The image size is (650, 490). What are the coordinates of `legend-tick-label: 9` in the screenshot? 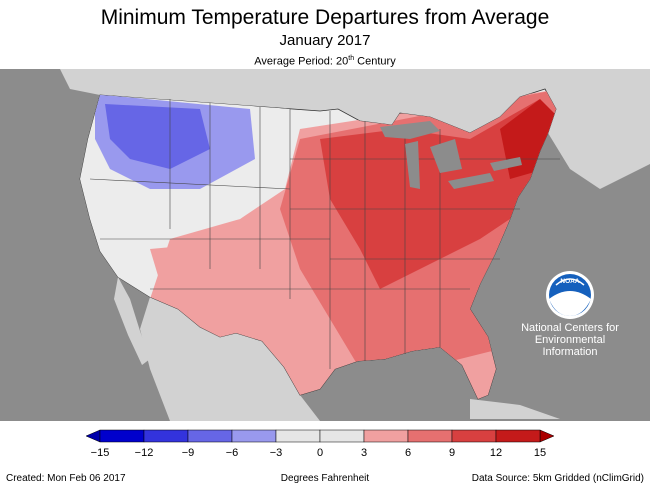 It's located at (452, 453).